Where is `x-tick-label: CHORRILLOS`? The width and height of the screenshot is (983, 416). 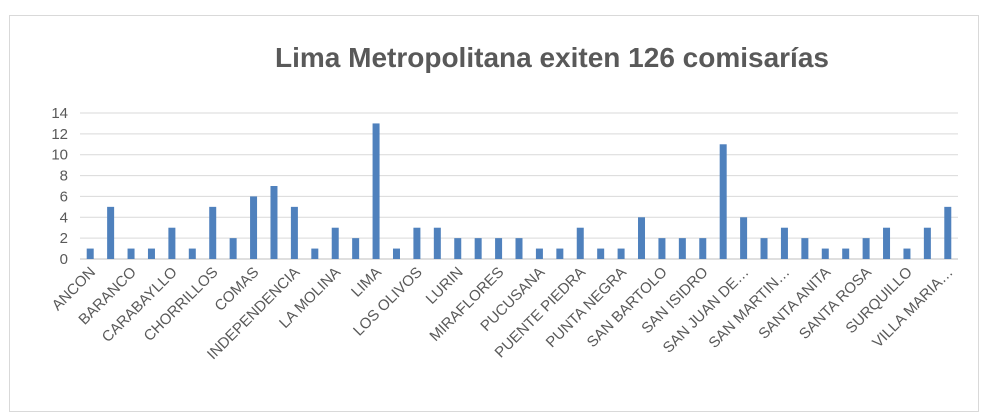
x-tick-label: CHORRILLOS is located at coordinates (181, 304).